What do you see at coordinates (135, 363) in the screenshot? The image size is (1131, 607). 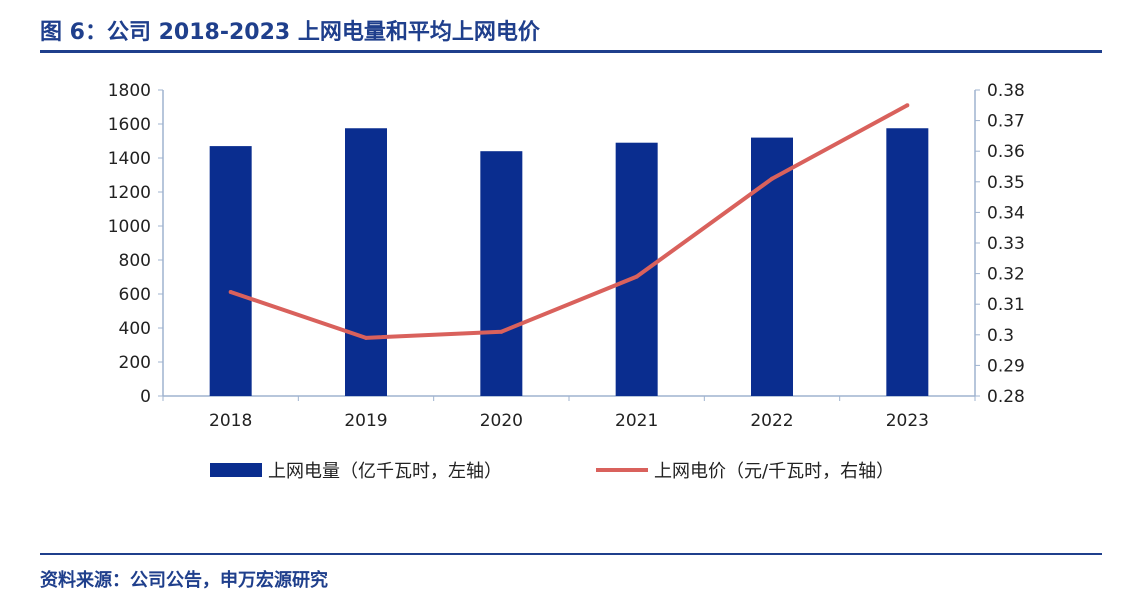 I see `left-tick-label: 200` at bounding box center [135, 363].